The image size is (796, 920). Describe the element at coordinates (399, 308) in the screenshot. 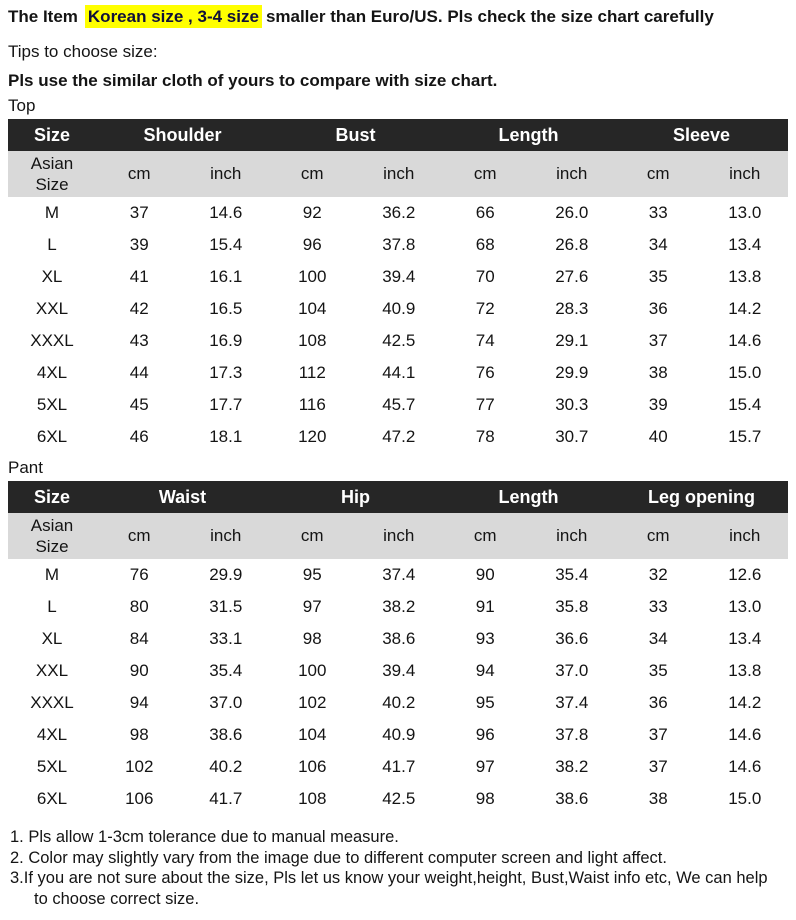

I see `value-cell: 40.9` at that location.